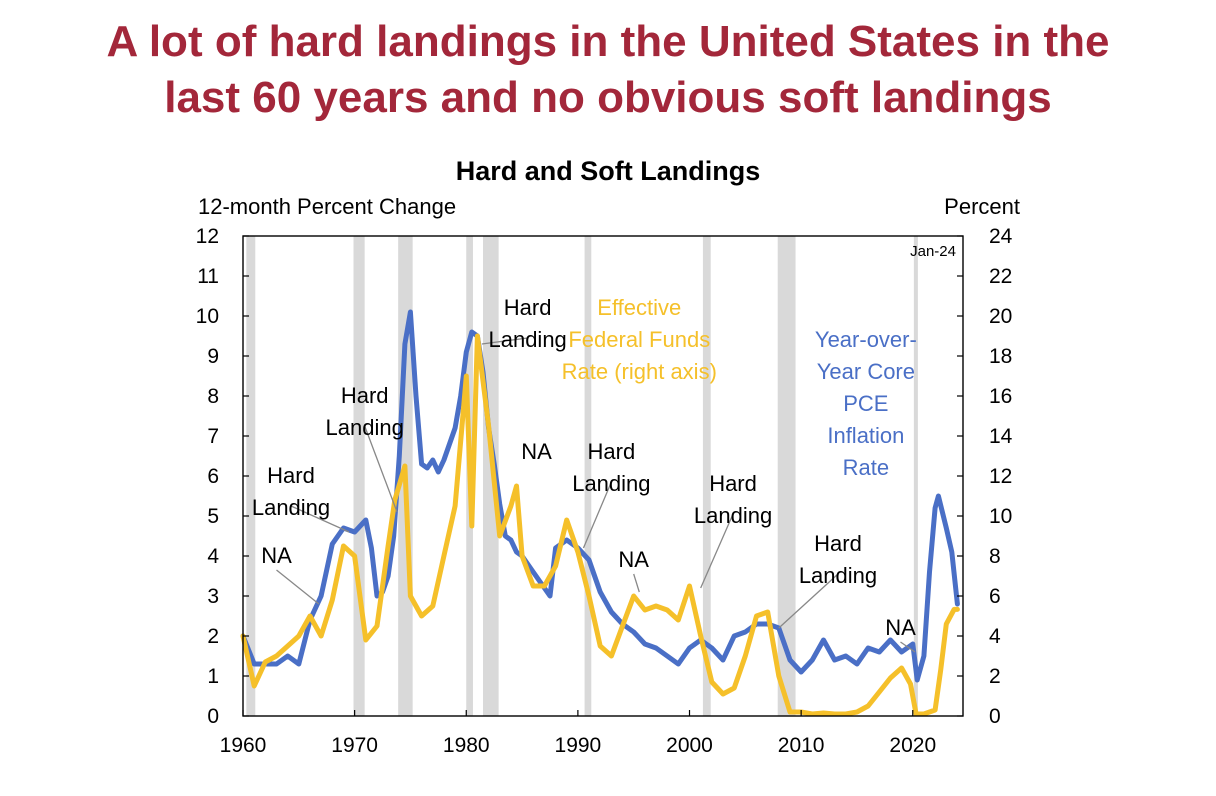  What do you see at coordinates (213, 476) in the screenshot?
I see `left-tick-label: 6` at bounding box center [213, 476].